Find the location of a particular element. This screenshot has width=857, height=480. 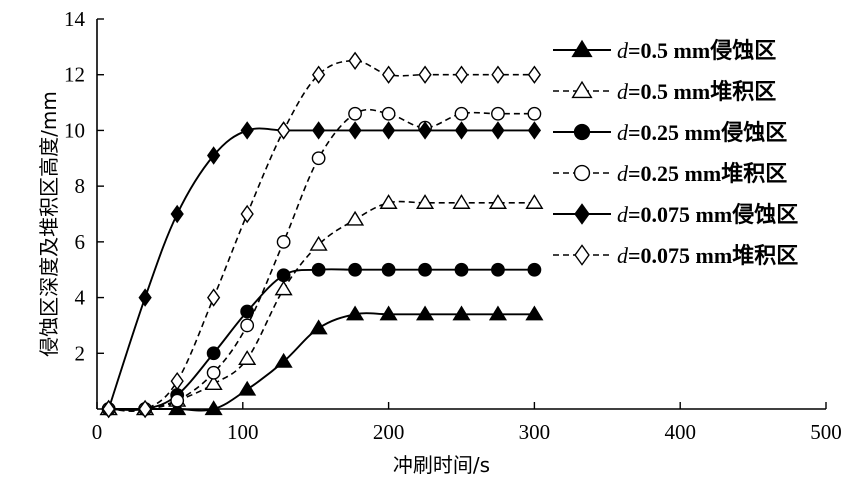

legend-label: d=0.25 mm堆积区 is located at coordinates (702, 174).